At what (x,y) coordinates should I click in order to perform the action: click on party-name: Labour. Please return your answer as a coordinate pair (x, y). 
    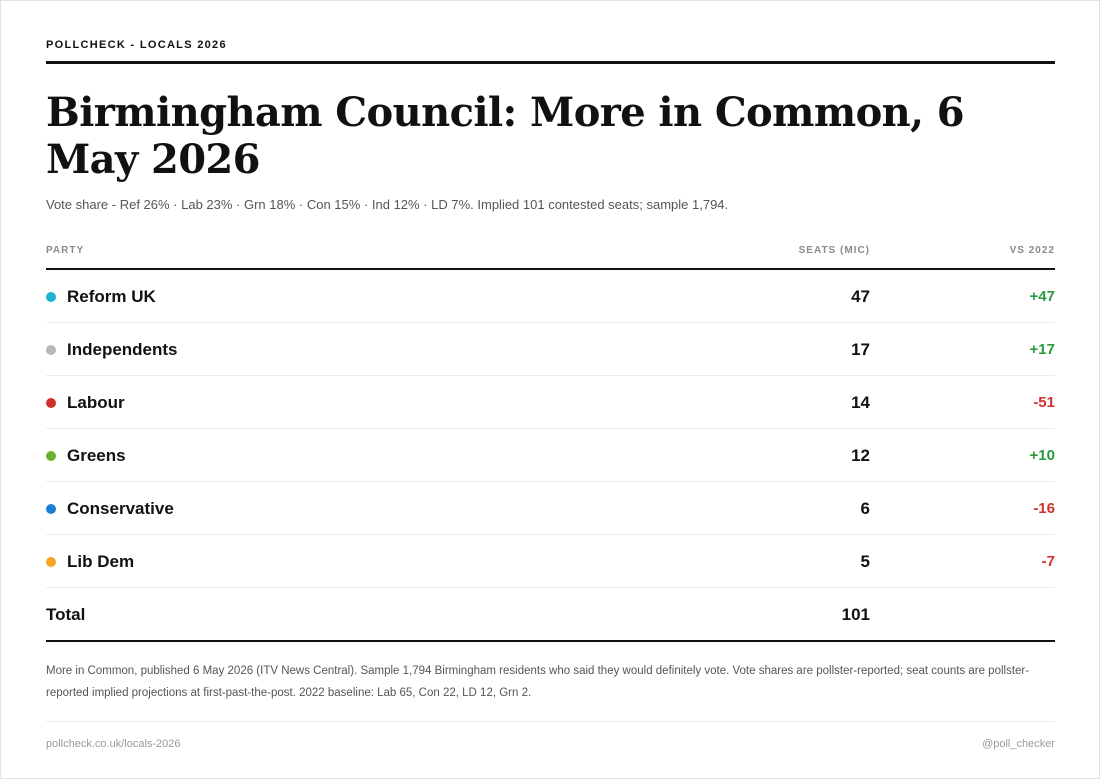
    Looking at the image, I should click on (96, 402).